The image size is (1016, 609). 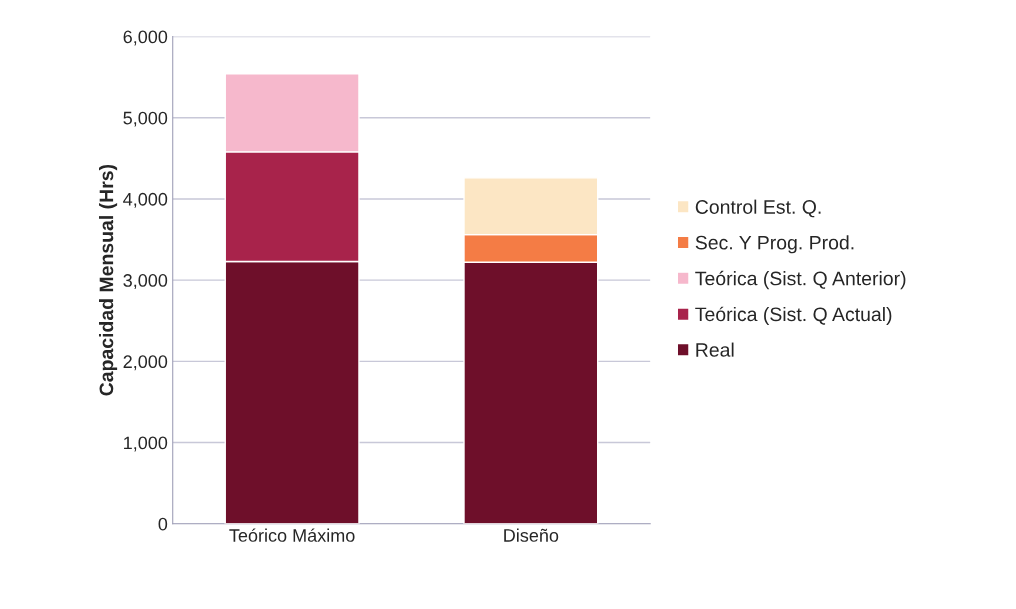 What do you see at coordinates (800, 280) in the screenshot?
I see `legend-label: Teórica (Sist. Q Anterior)` at bounding box center [800, 280].